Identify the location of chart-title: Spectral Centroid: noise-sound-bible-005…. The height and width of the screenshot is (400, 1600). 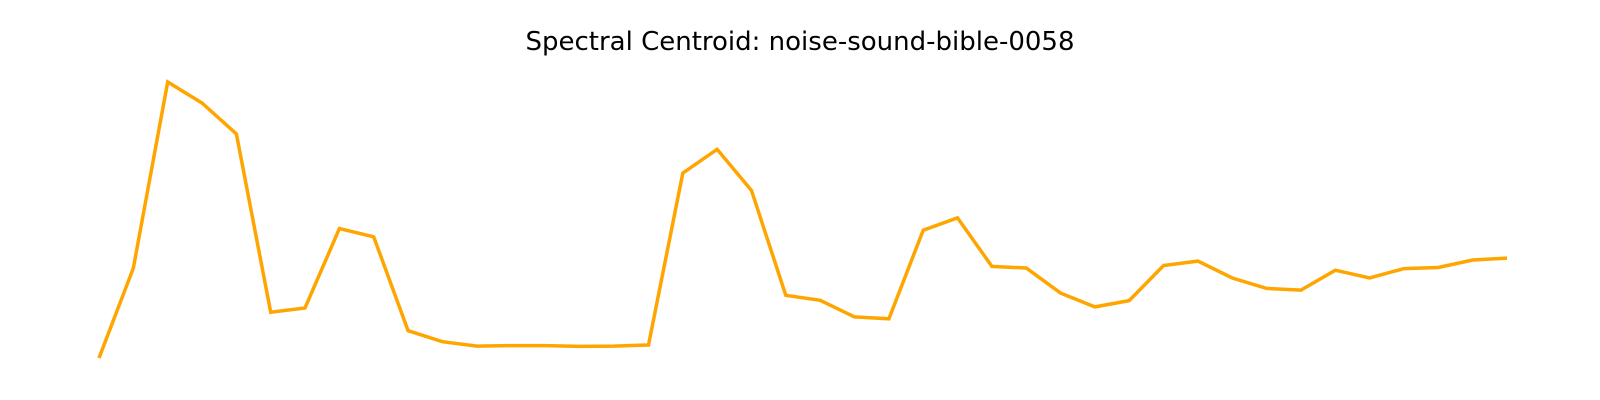
(800, 42).